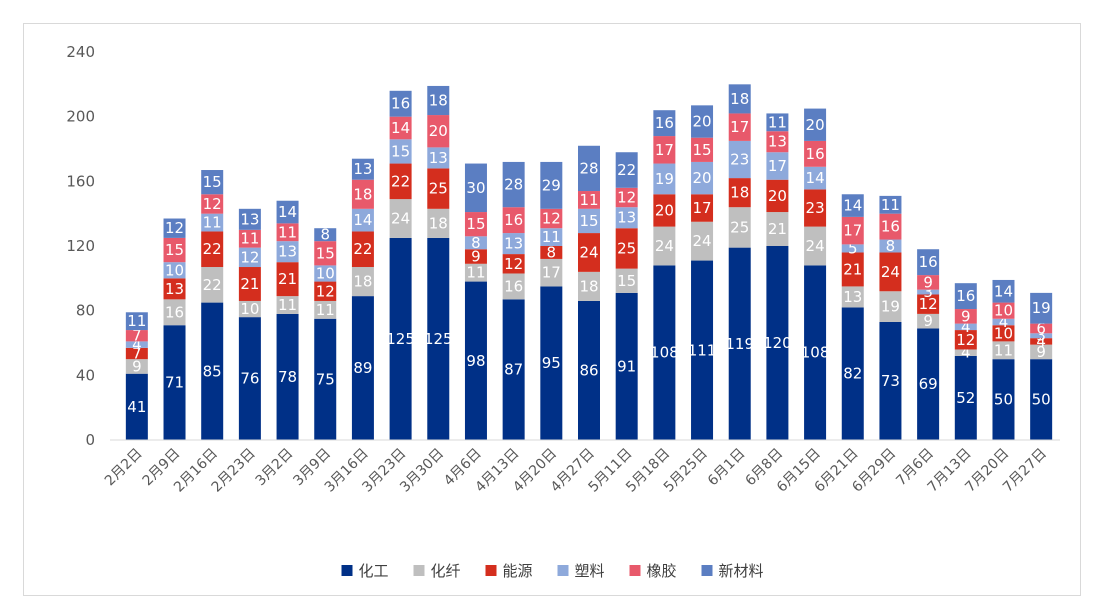 This screenshot has height=615, width=1107. Describe the element at coordinates (732, 571) in the screenshot. I see `legend-item: 新材料` at that location.